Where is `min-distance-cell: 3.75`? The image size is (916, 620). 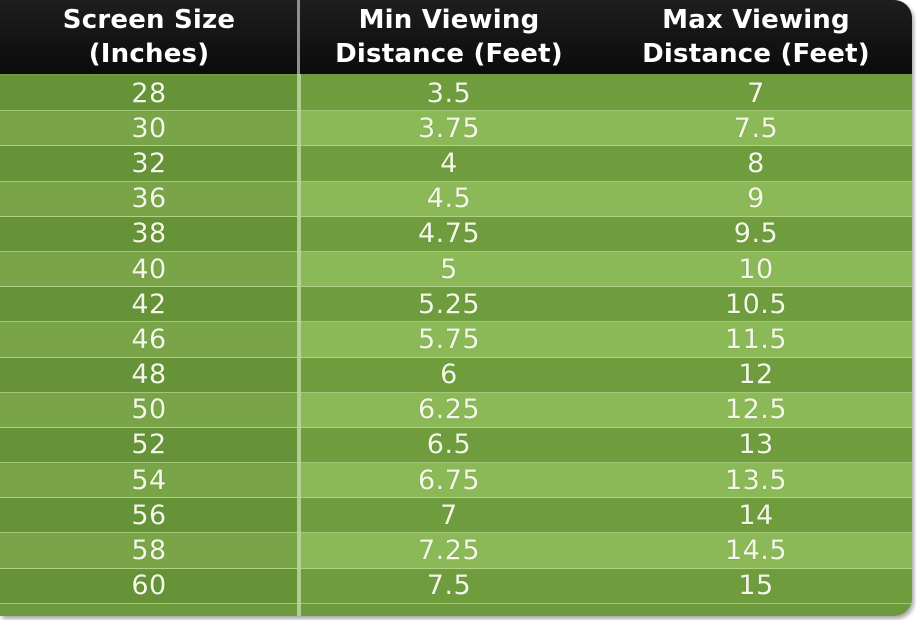
min-distance-cell: 3.75 is located at coordinates (449, 128).